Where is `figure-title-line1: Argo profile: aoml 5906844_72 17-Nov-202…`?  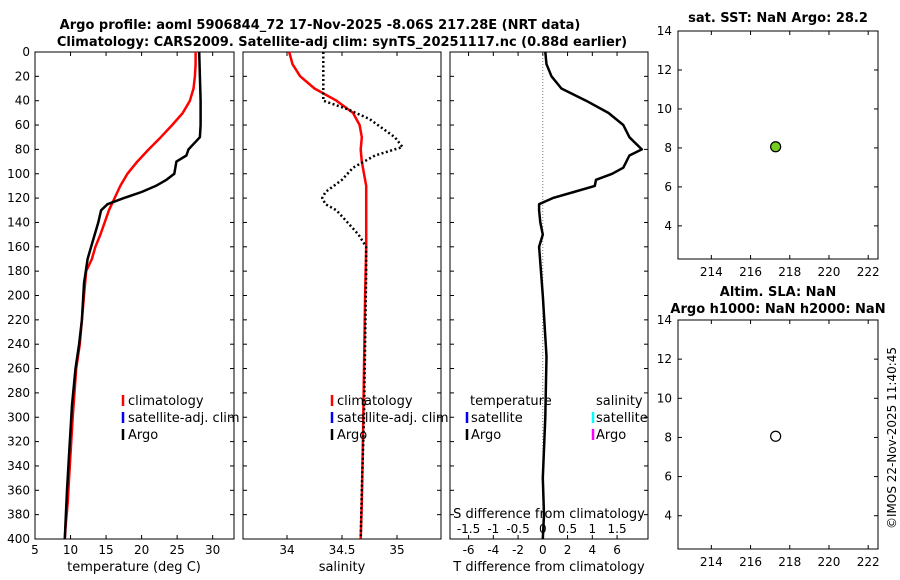
figure-title-line1: Argo profile: aoml 5906844_72 17-Nov-202… is located at coordinates (320, 25).